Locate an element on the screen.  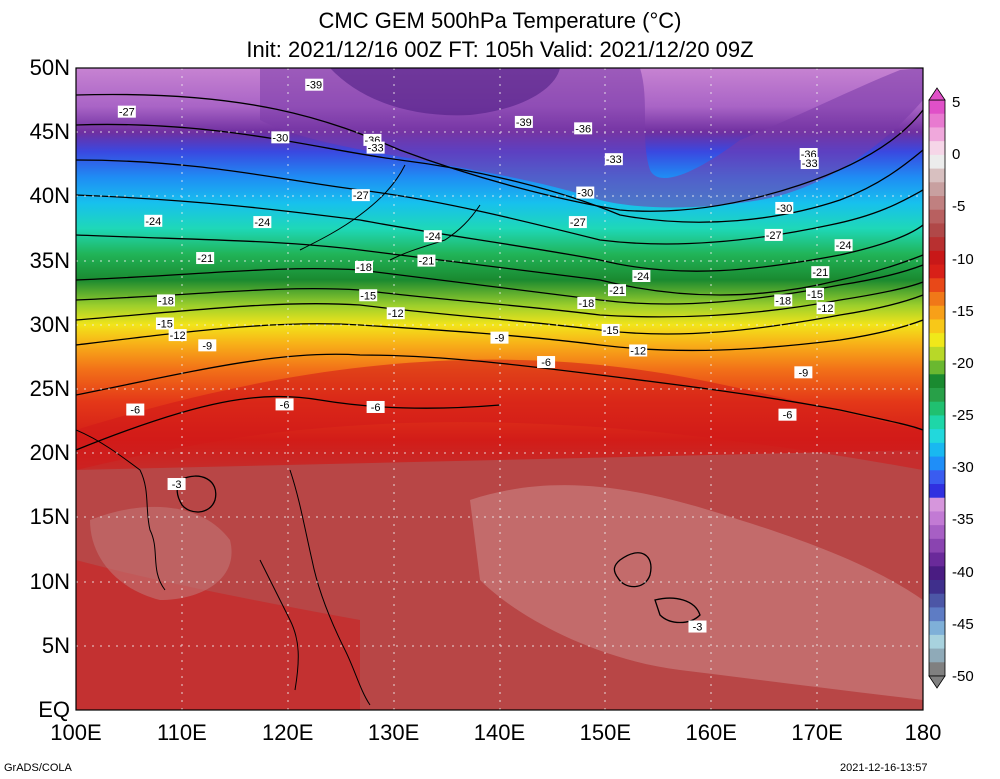
colorbar-top-arrow is located at coordinates (937, 94).